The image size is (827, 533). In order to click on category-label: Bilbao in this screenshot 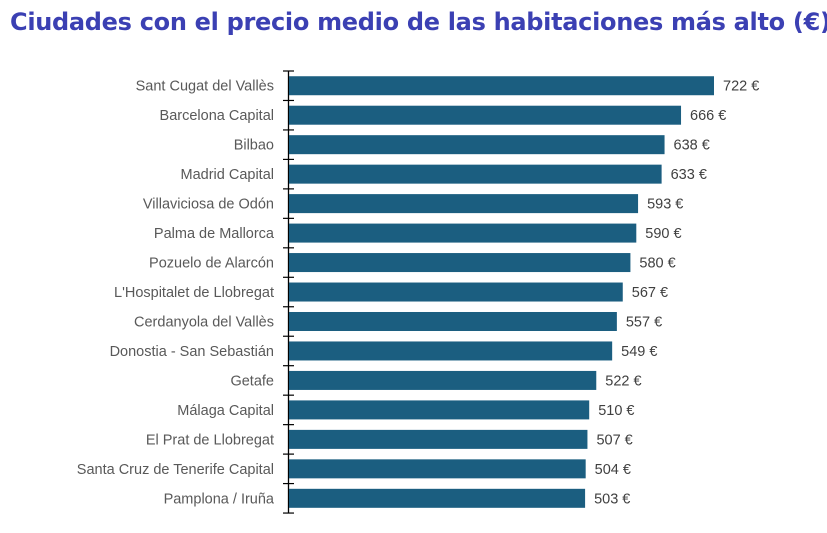, I will do `click(254, 146)`.